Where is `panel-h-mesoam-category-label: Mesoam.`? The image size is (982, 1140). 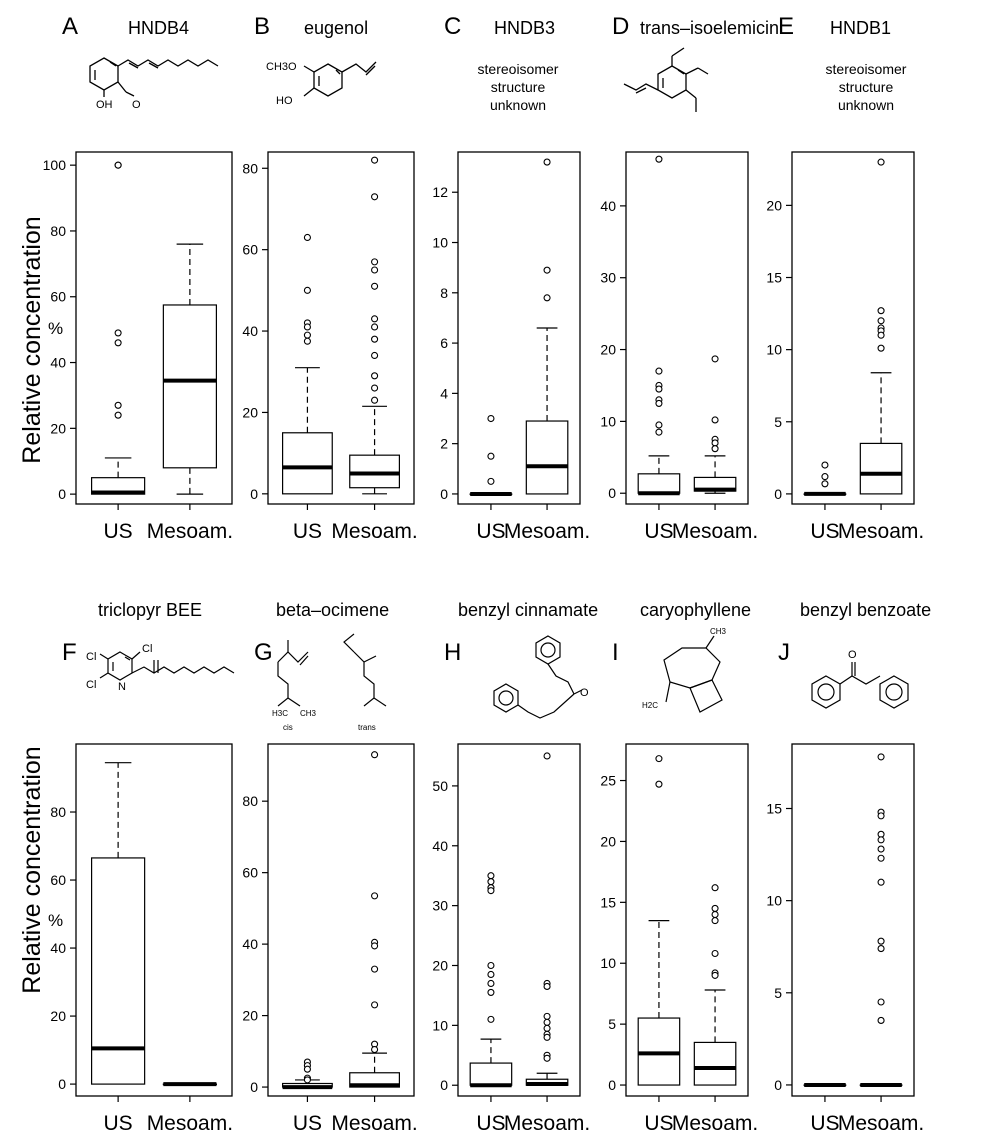 panel-h-mesoam-category-label: Mesoam. is located at coordinates (547, 1123).